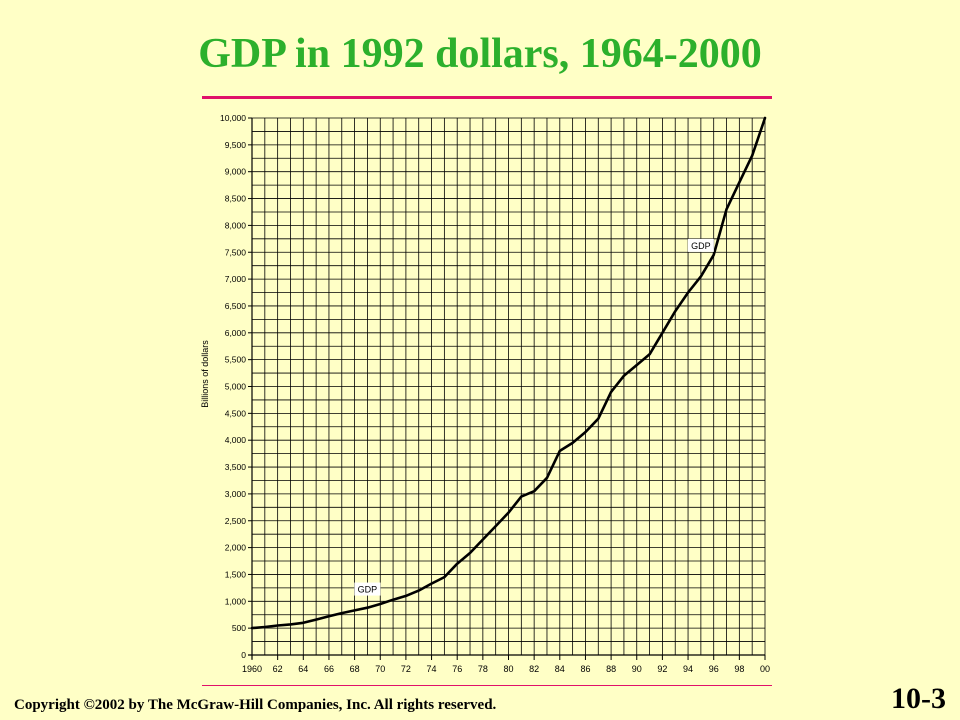 This screenshot has width=960, height=720. I want to click on x-tick-label: 00, so click(765, 669).